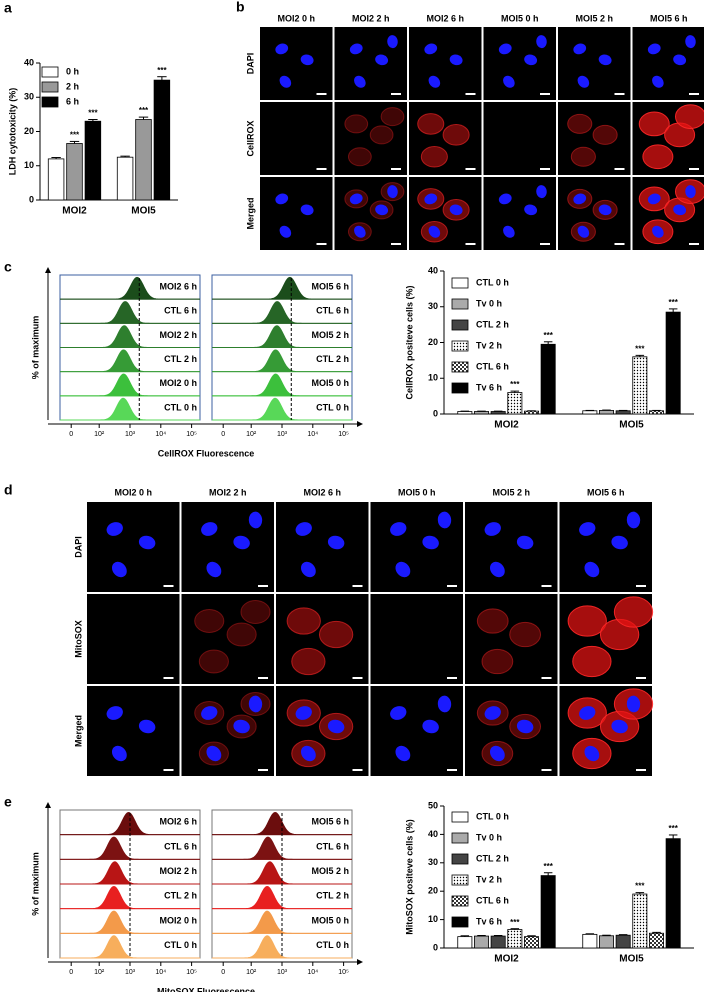  Describe the element at coordinates (8, 802) in the screenshot. I see `panel-letter: e` at that location.